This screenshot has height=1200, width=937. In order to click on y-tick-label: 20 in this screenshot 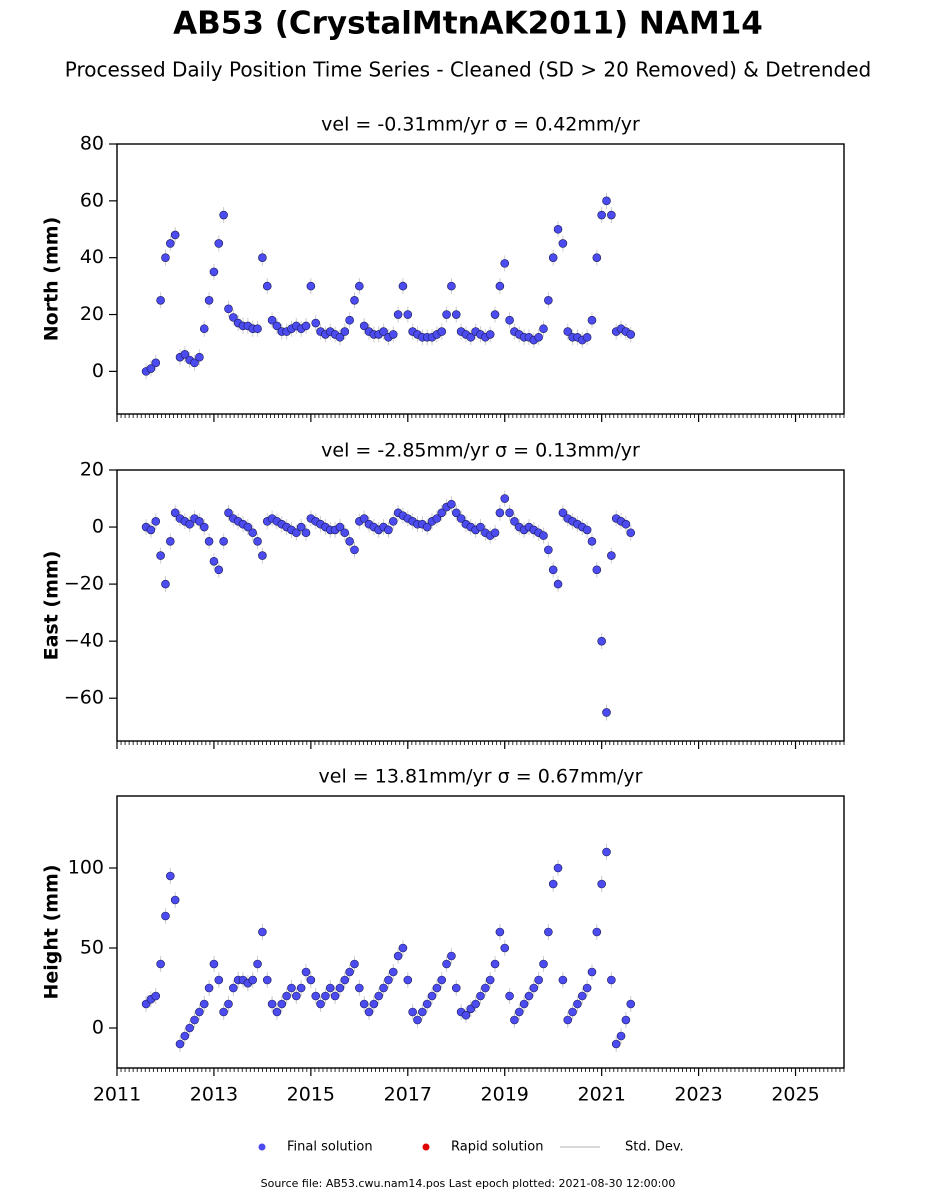, I will do `click(92, 470)`.